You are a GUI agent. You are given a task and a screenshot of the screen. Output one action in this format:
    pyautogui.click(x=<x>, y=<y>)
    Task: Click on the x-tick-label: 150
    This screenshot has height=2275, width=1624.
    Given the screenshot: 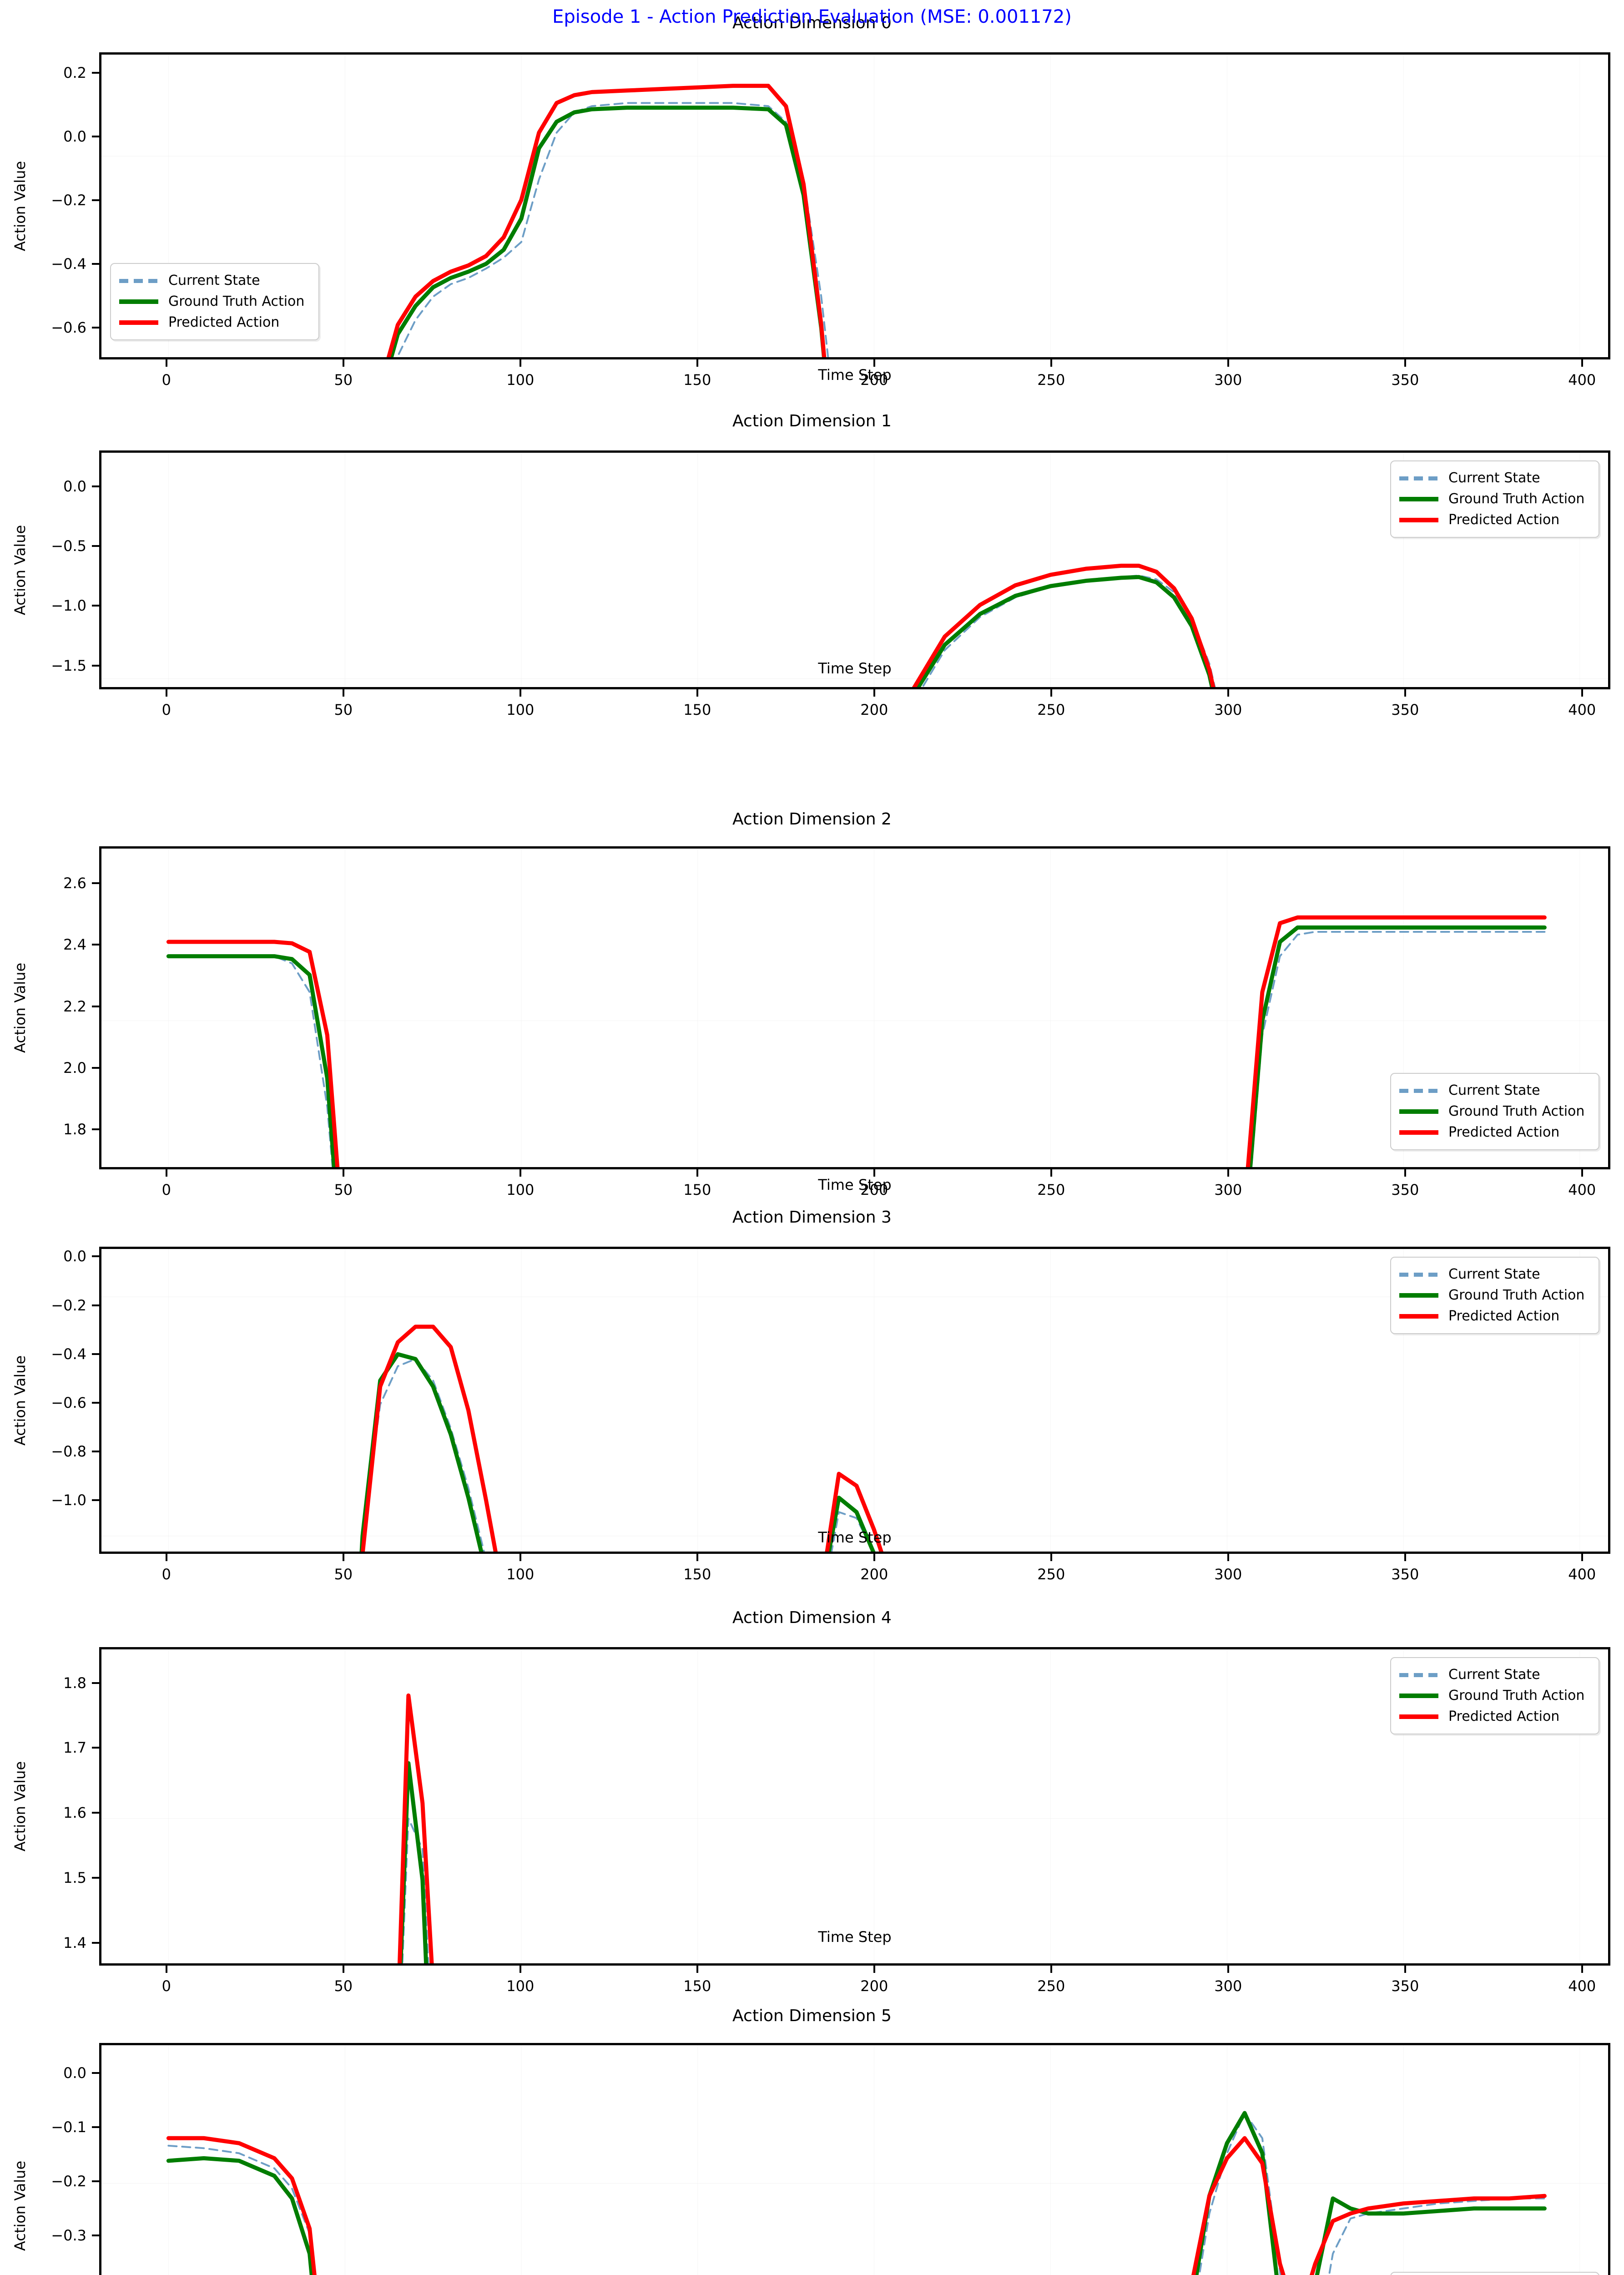 What is the action you would take?
    pyautogui.click(x=697, y=380)
    